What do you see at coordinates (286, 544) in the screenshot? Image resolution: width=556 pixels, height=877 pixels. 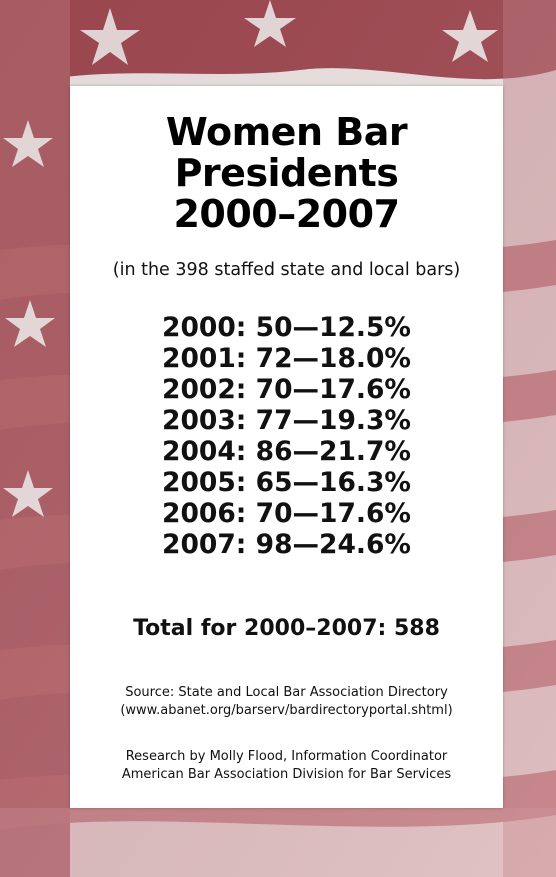 I see `stat-row-2007: 2007: 98—24.6%` at bounding box center [286, 544].